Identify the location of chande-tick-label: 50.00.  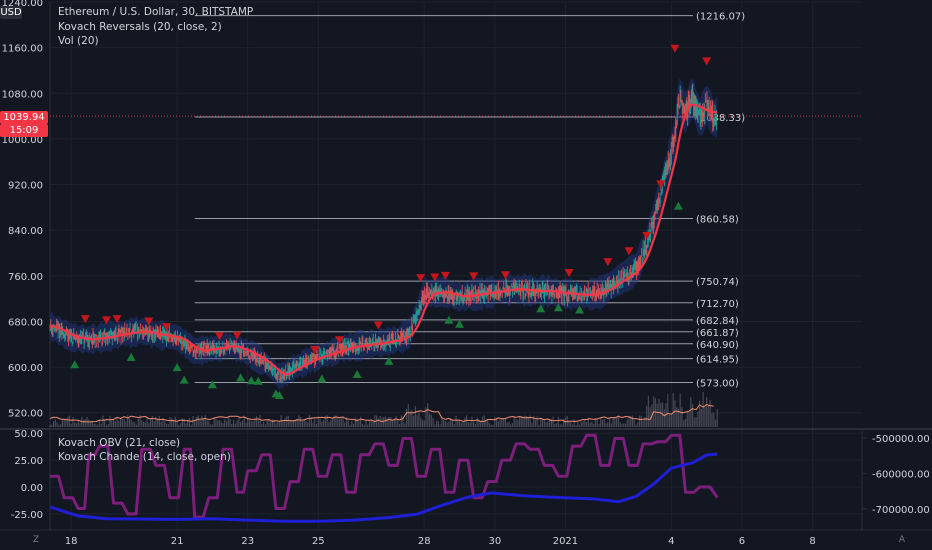
(28, 434).